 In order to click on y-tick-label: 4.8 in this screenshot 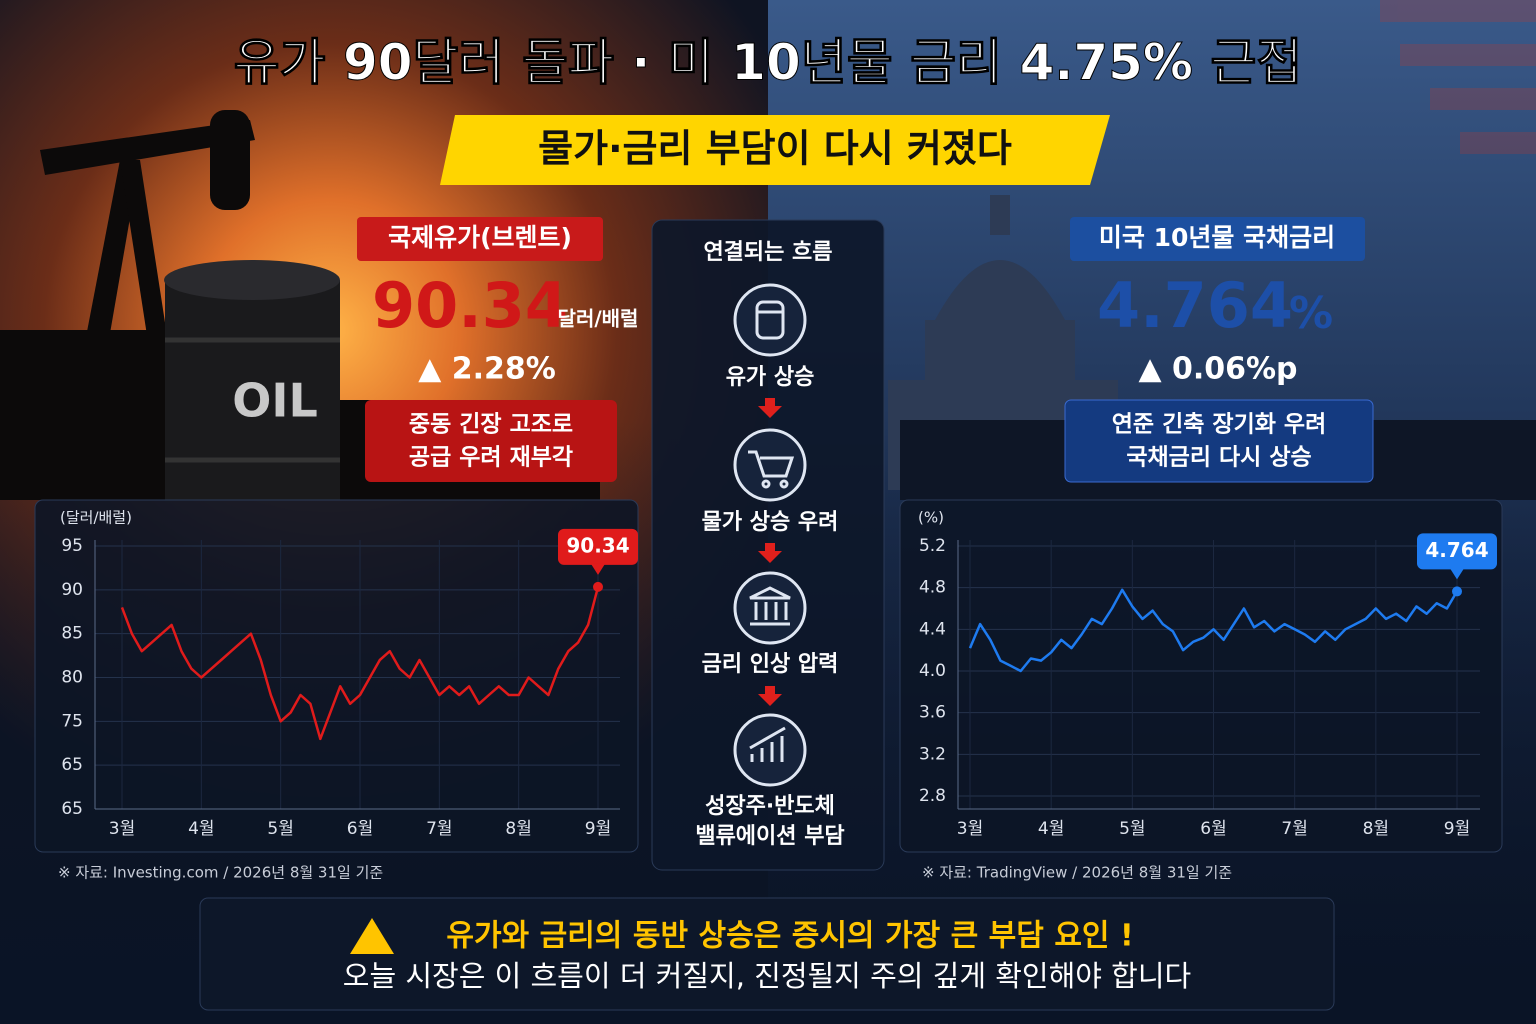, I will do `click(932, 588)`.